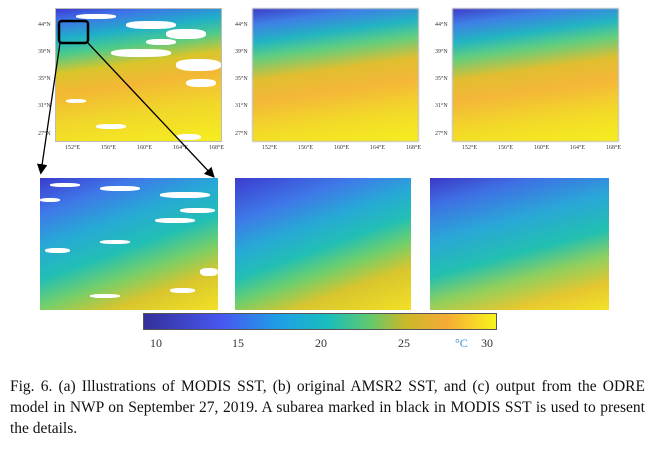  Describe the element at coordinates (335, 75) in the screenshot. I see `amsr2-sst-map` at that location.